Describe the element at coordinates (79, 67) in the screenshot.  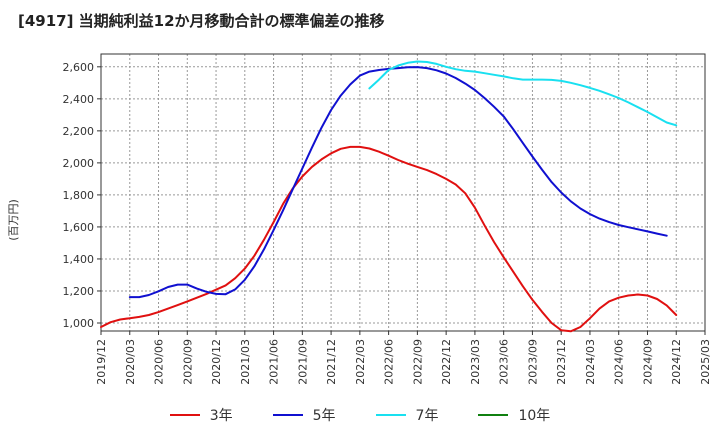
I see `y-tick-label: 2,600` at that location.